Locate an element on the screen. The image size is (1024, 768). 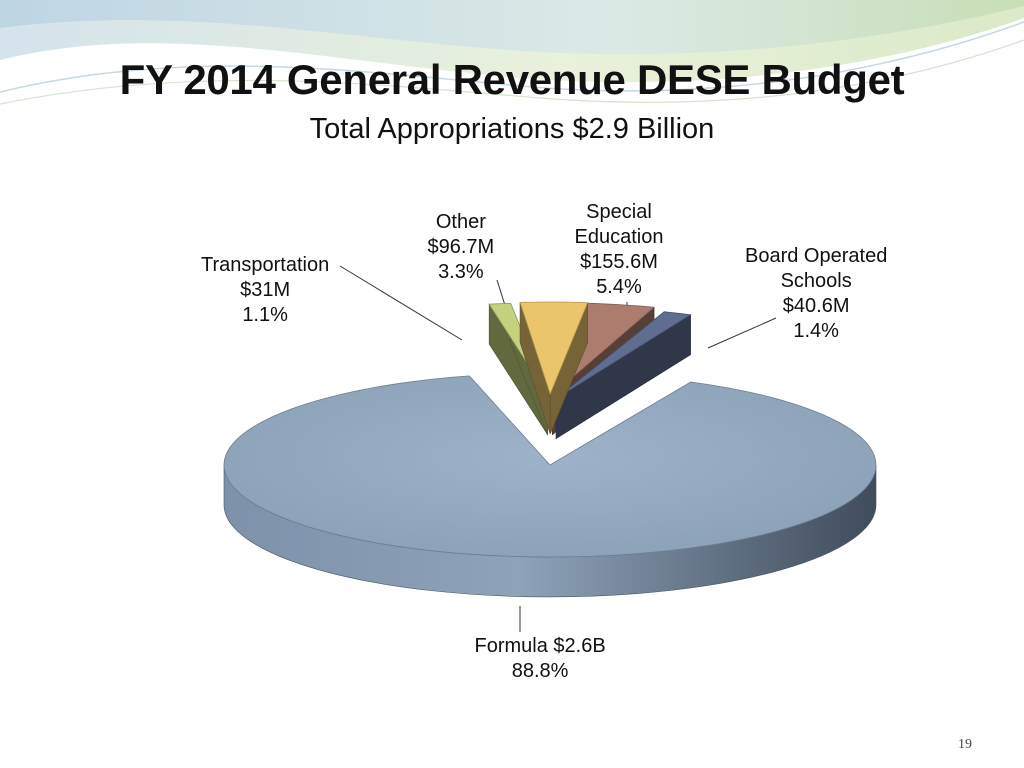
slice-label-line: $96.7M is located at coordinates (461, 247).